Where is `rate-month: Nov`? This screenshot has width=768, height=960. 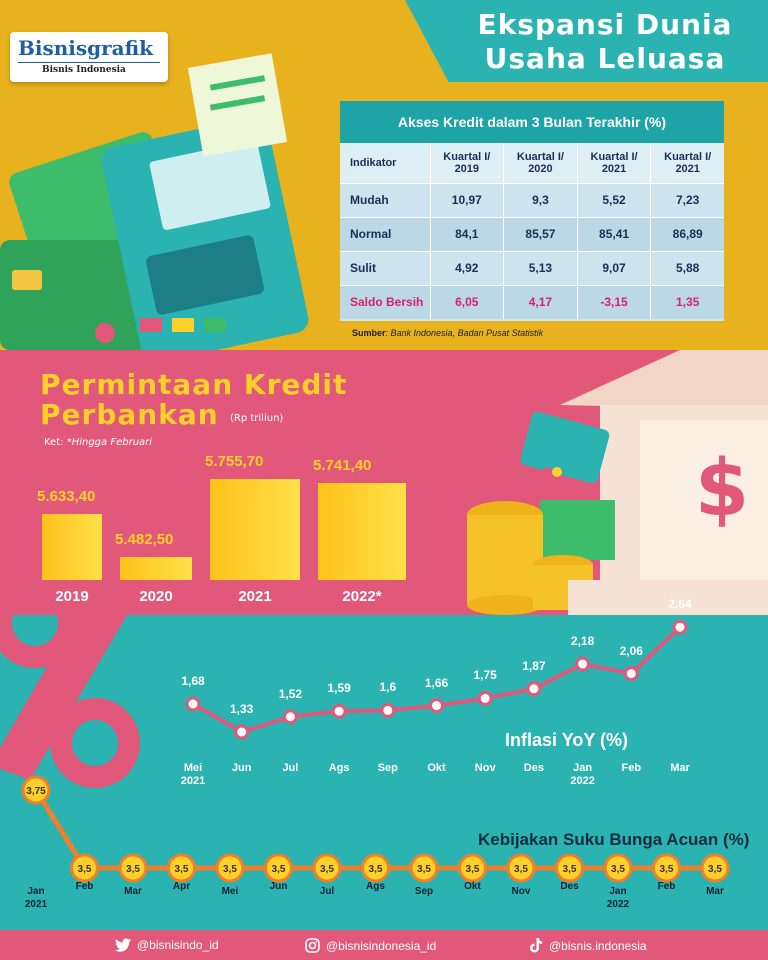
rate-month: Nov is located at coordinates (521, 891).